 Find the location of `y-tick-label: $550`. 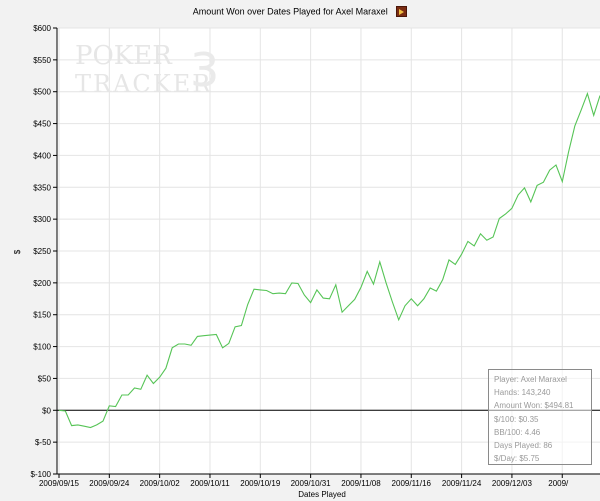

y-tick-label: $550 is located at coordinates (42, 60).